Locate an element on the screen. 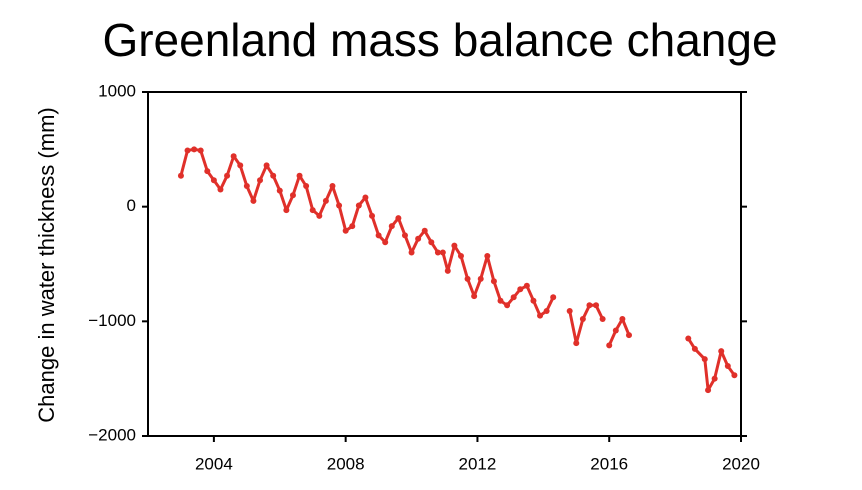 This screenshot has height=490, width=862. chart-title: Greenland mass balance change is located at coordinates (439, 40).